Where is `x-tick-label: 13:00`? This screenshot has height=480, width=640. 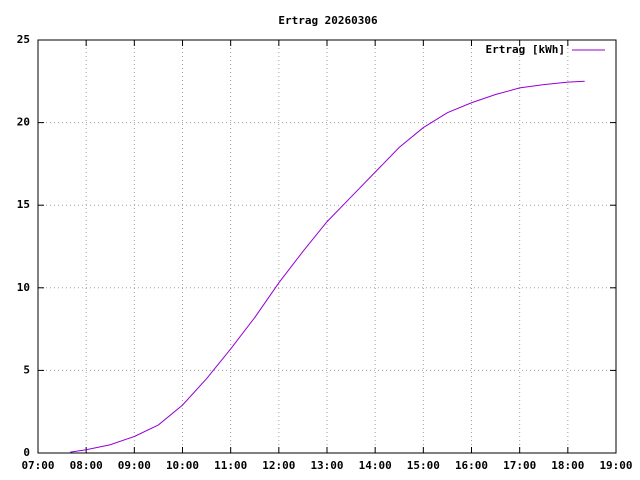
x-tick-label: 13:00 is located at coordinates (326, 465).